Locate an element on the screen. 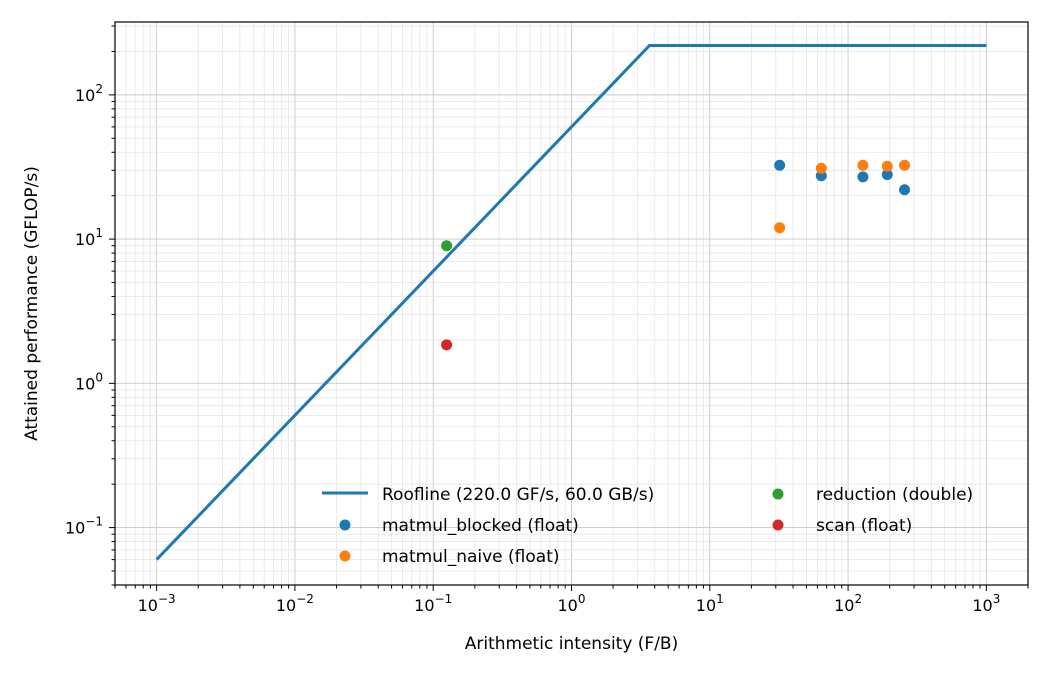  x-tick-label: 10⁰ is located at coordinates (572, 603).